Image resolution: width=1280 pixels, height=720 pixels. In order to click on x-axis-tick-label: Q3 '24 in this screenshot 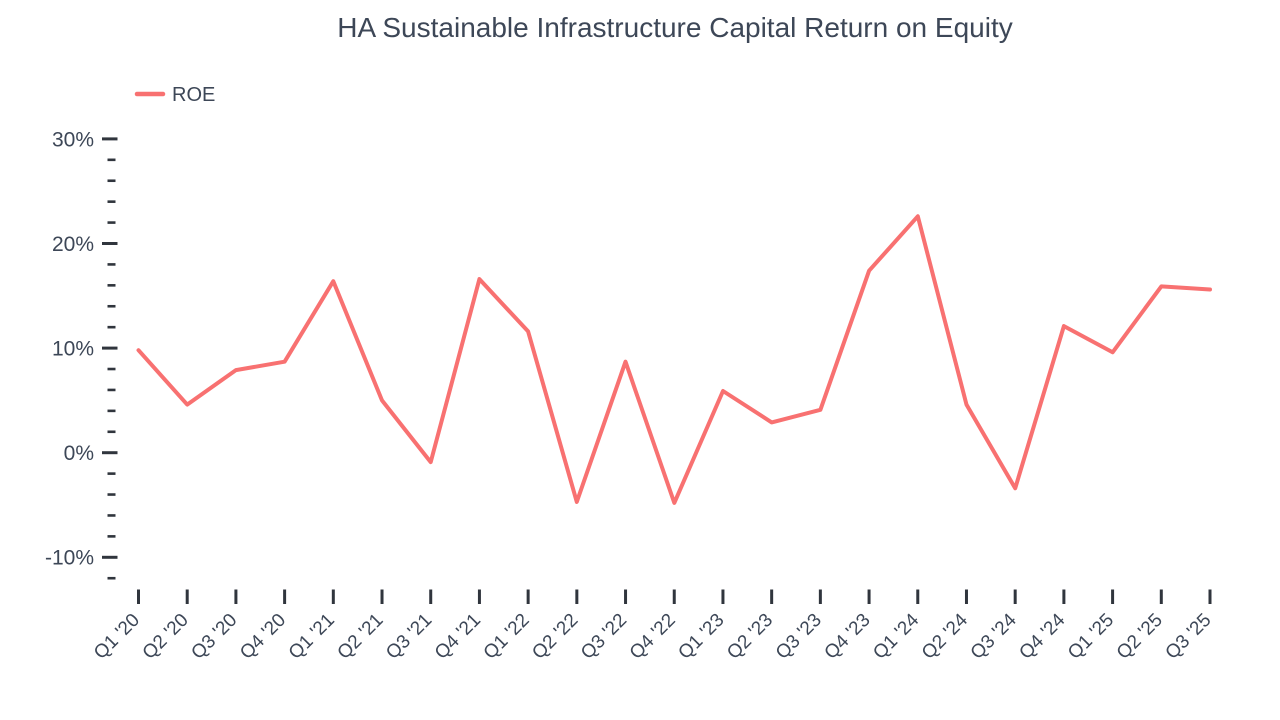, I will do `click(994, 636)`.